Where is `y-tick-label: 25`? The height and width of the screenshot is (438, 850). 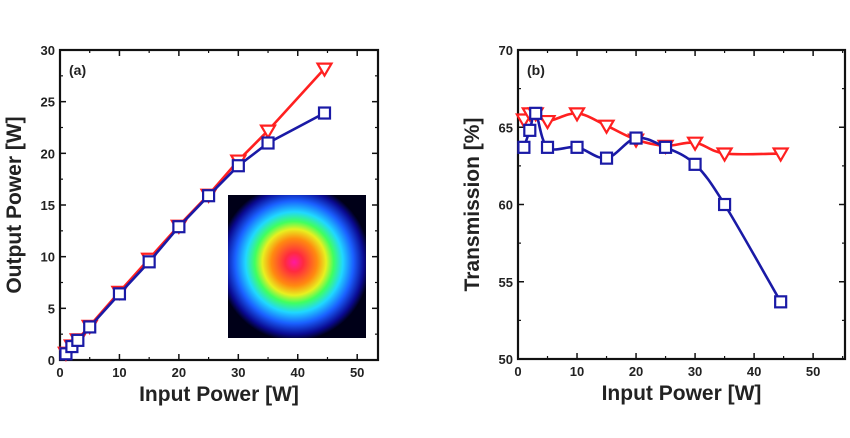
y-tick-label: 25 is located at coordinates (48, 102).